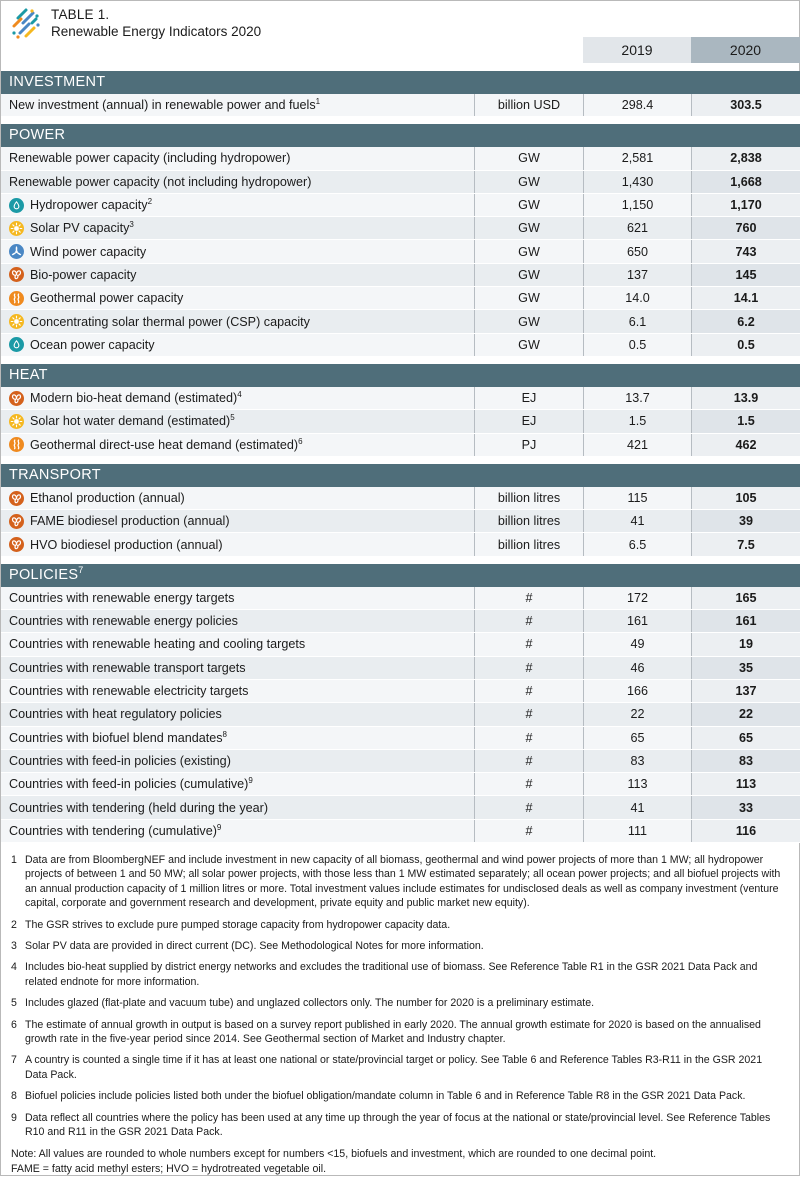 This screenshot has width=800, height=1181. I want to click on row-value-2019: 298.4, so click(637, 105).